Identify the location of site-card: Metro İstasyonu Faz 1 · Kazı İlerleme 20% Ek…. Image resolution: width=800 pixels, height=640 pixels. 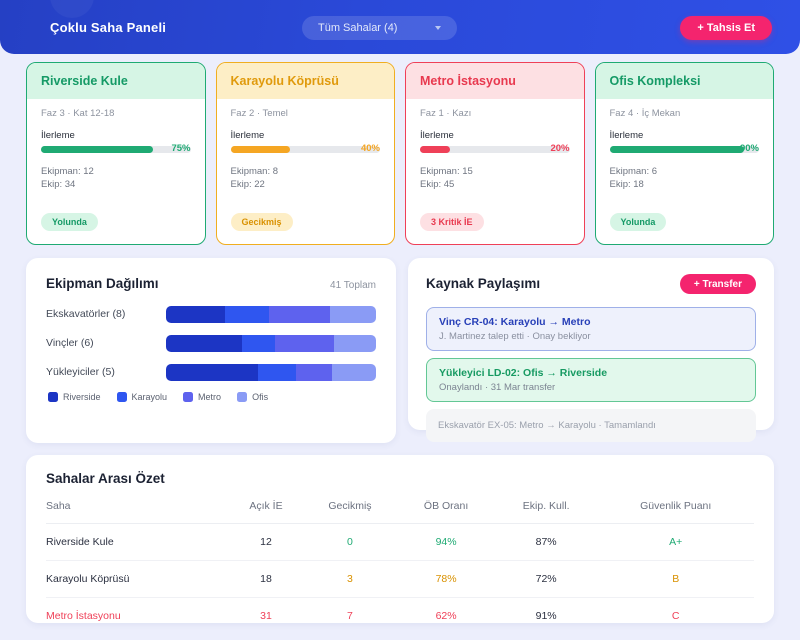
(495, 153).